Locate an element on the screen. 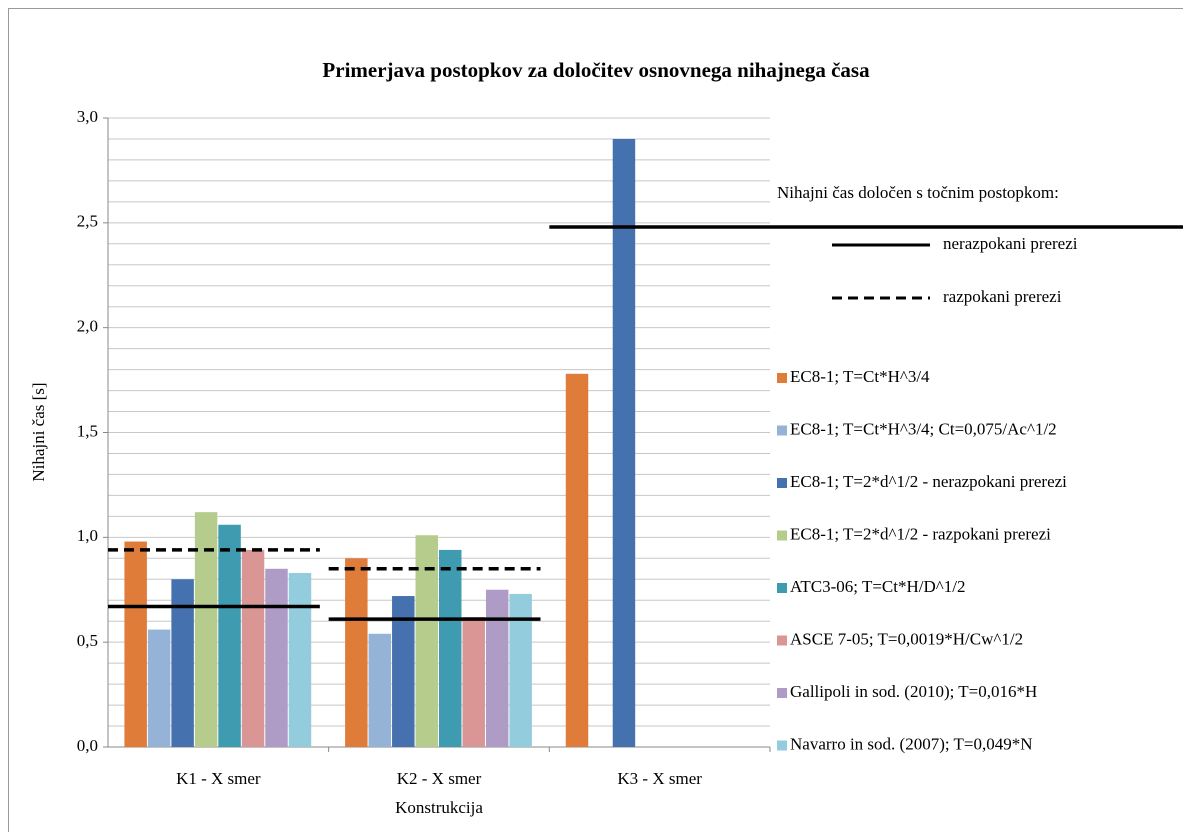  y-tick-label: 1,0 is located at coordinates (87, 535).